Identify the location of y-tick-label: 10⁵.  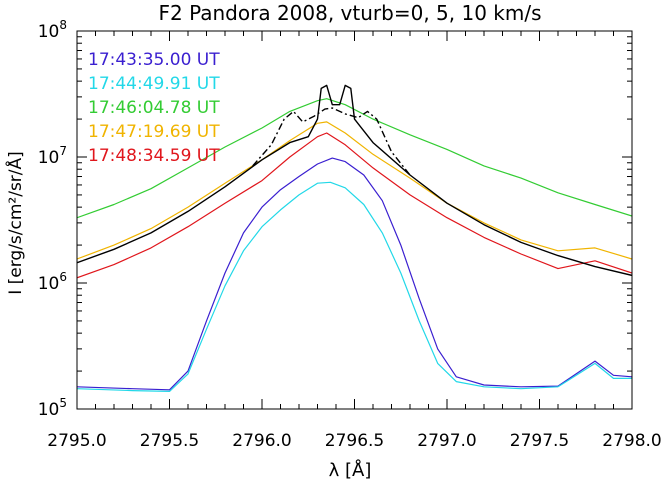
(52, 408).